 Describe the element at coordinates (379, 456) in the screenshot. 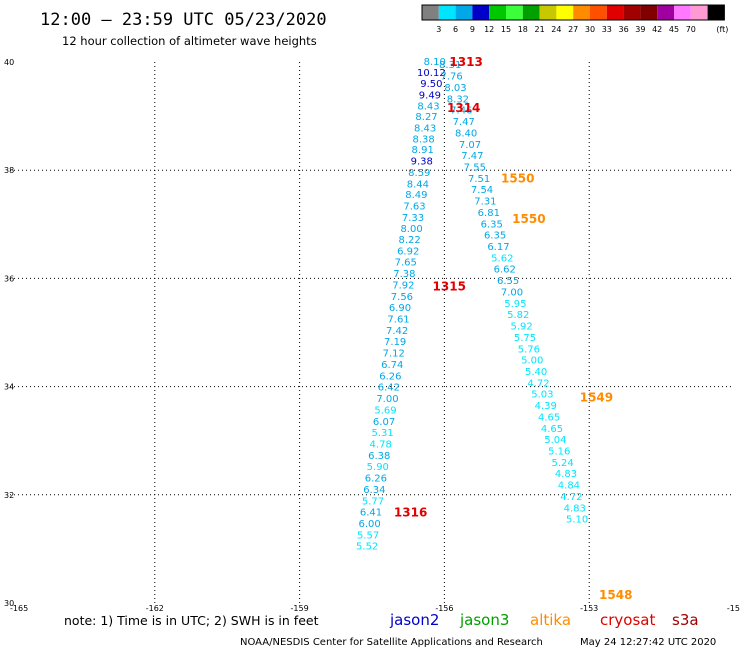

I see `wave-height-point: 6.38` at that location.